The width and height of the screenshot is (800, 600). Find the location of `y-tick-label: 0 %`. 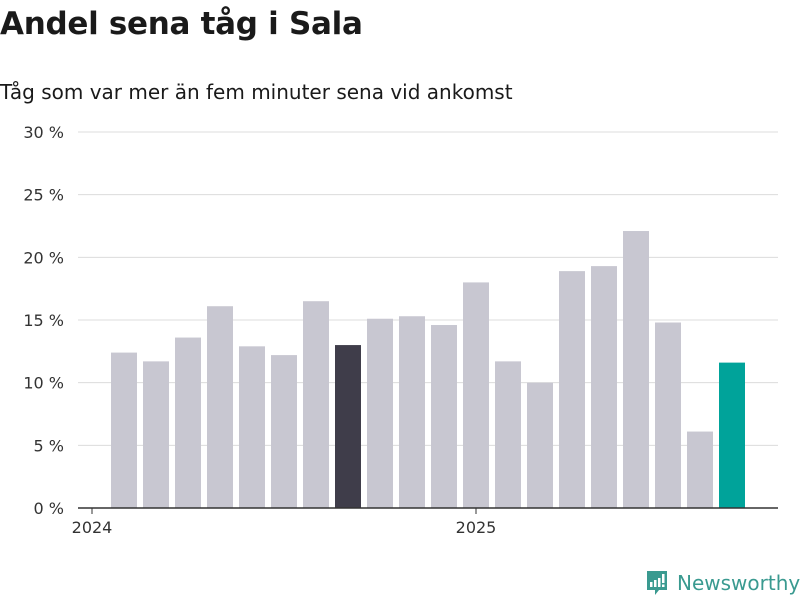

y-tick-label: 0 % is located at coordinates (49, 508).